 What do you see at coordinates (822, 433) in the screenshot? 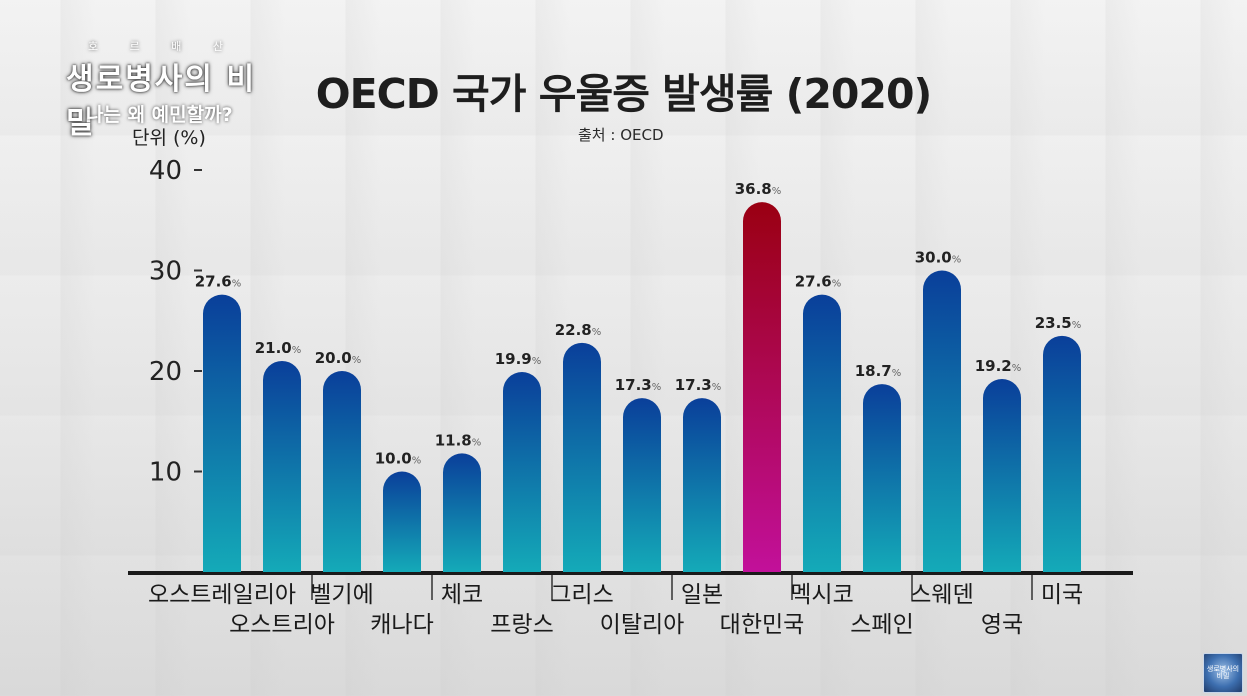
I see `bar-멕시코` at bounding box center [822, 433].